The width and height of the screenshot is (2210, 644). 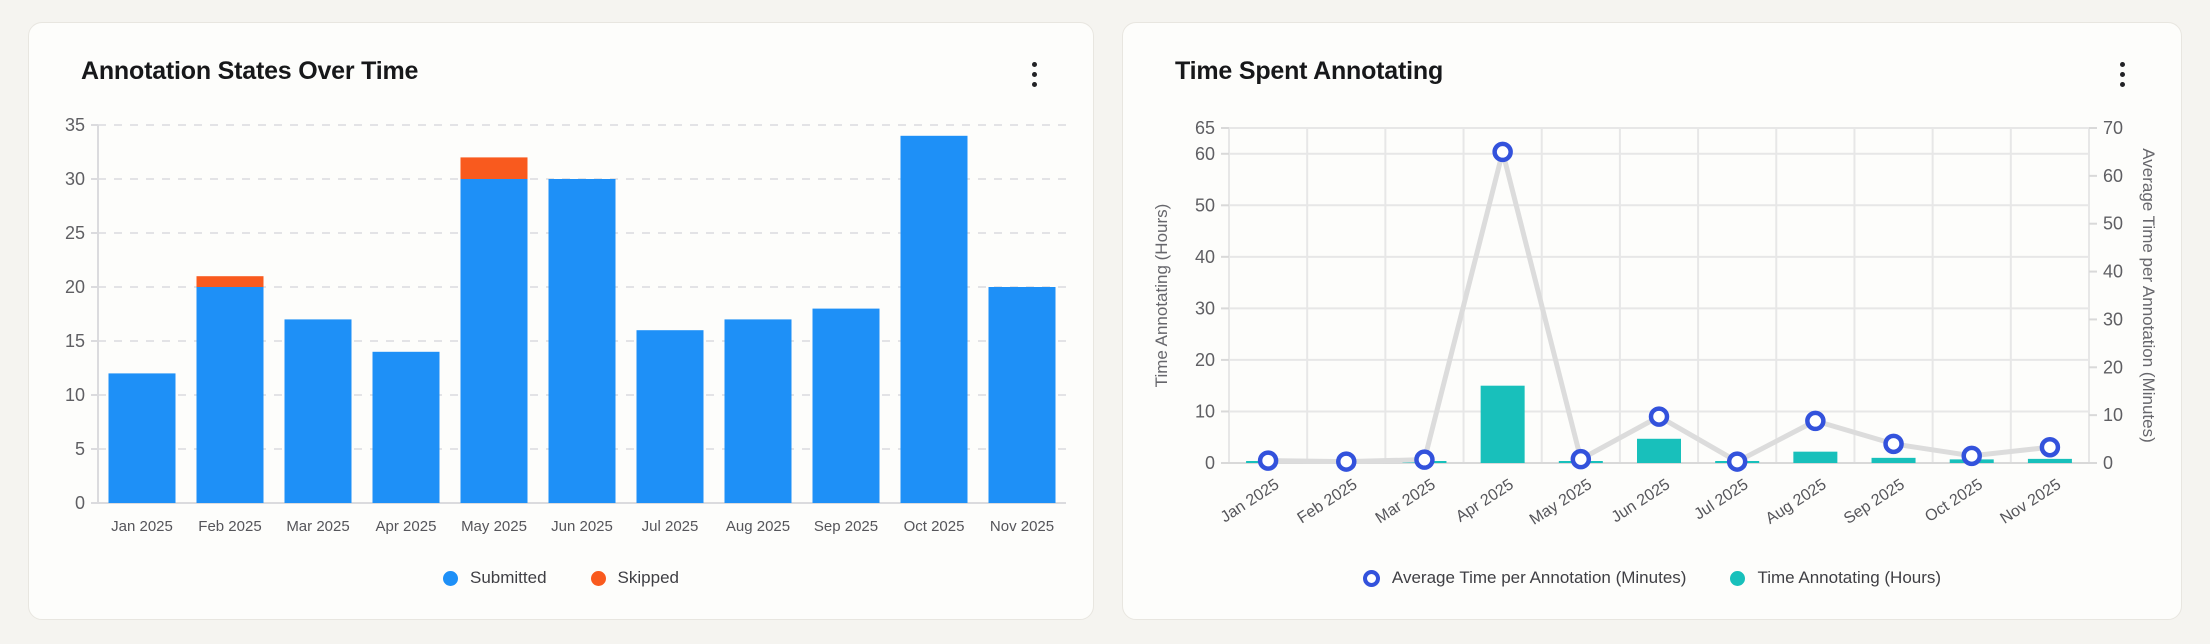 What do you see at coordinates (2113, 128) in the screenshot?
I see `svg-text: 70` at bounding box center [2113, 128].